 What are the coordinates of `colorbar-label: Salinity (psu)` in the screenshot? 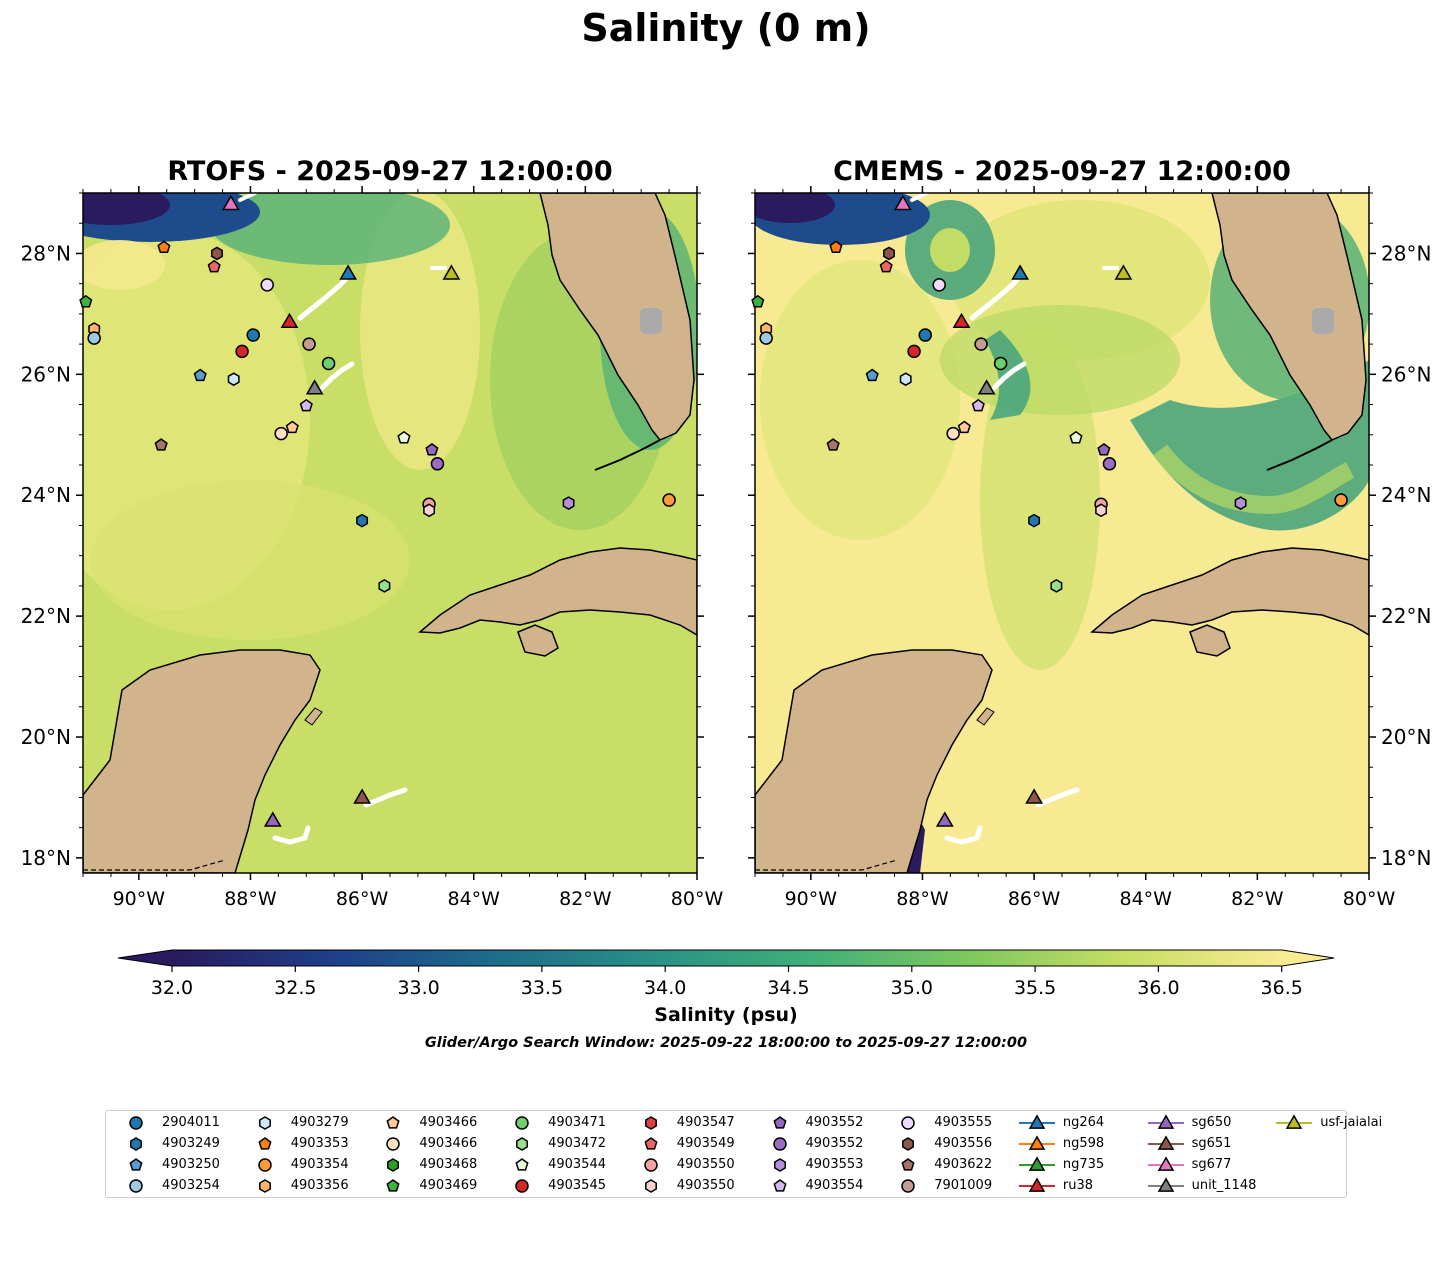 It's located at (726, 1015).